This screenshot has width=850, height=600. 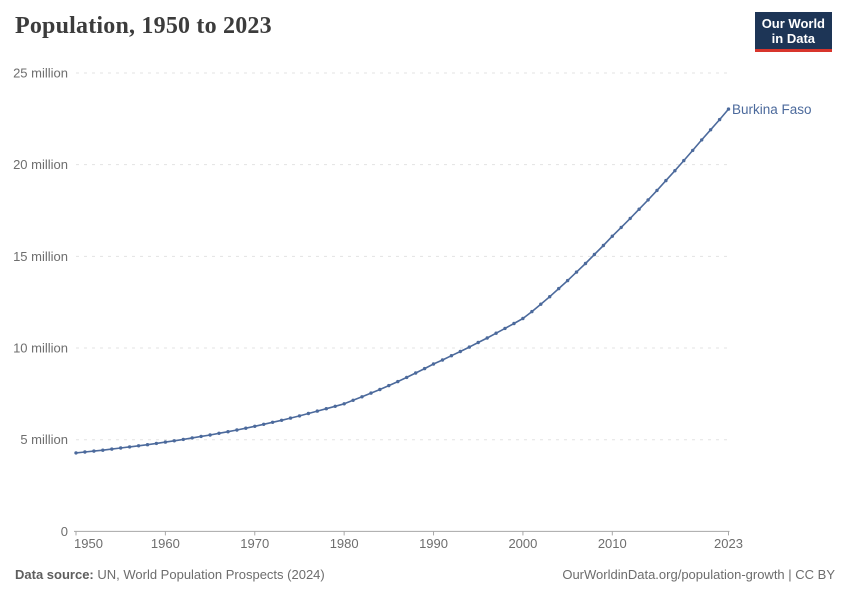 What do you see at coordinates (281, 420) in the screenshot?
I see `data-point-1973` at bounding box center [281, 420].